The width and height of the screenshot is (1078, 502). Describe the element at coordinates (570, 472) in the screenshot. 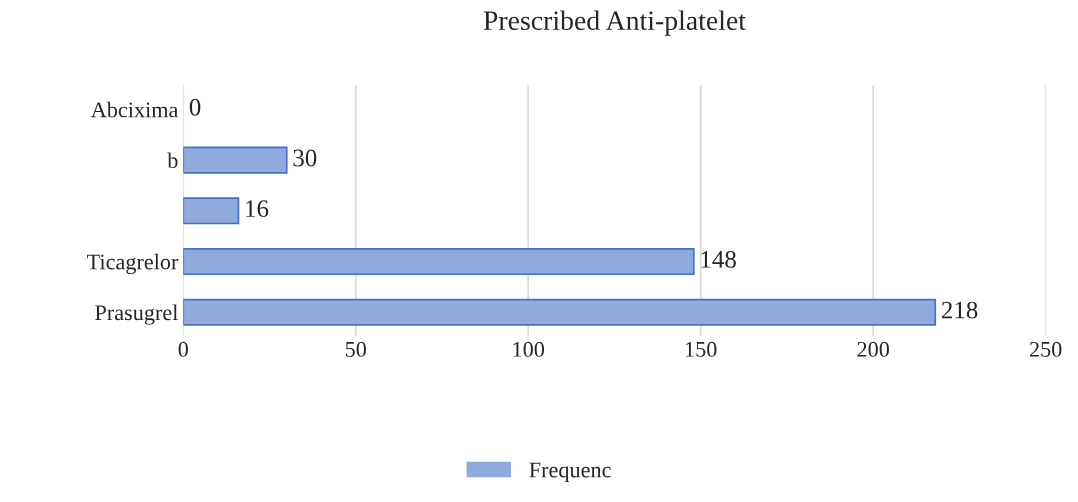

I see `legend-label: Frequenc` at that location.